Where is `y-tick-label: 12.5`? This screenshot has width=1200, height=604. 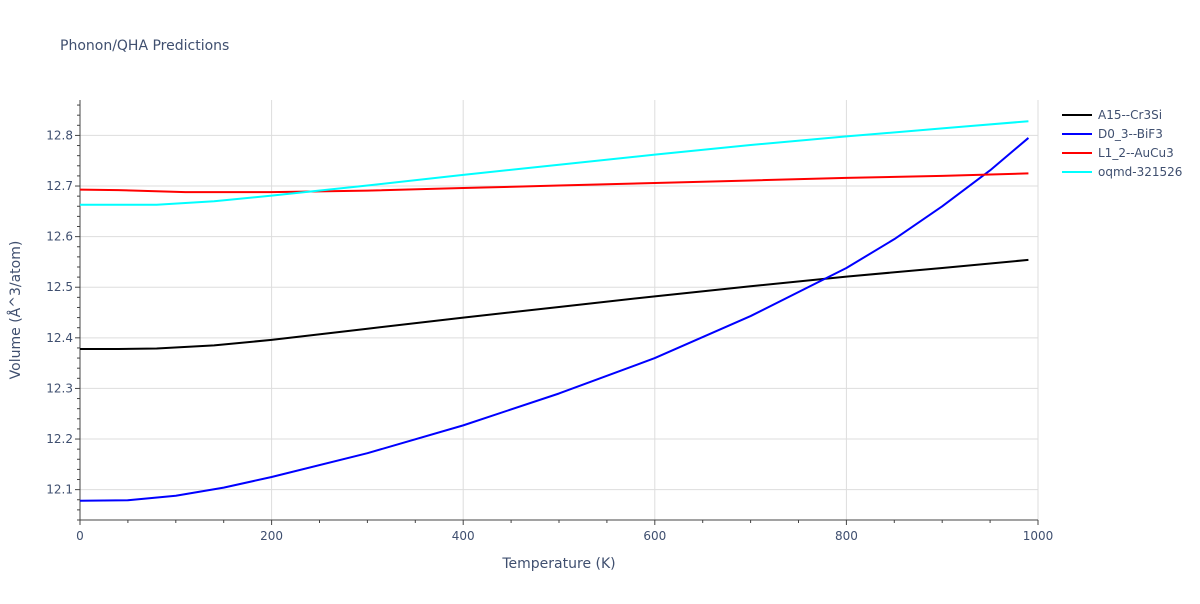 y-tick-label: 12.5 is located at coordinates (59, 287).